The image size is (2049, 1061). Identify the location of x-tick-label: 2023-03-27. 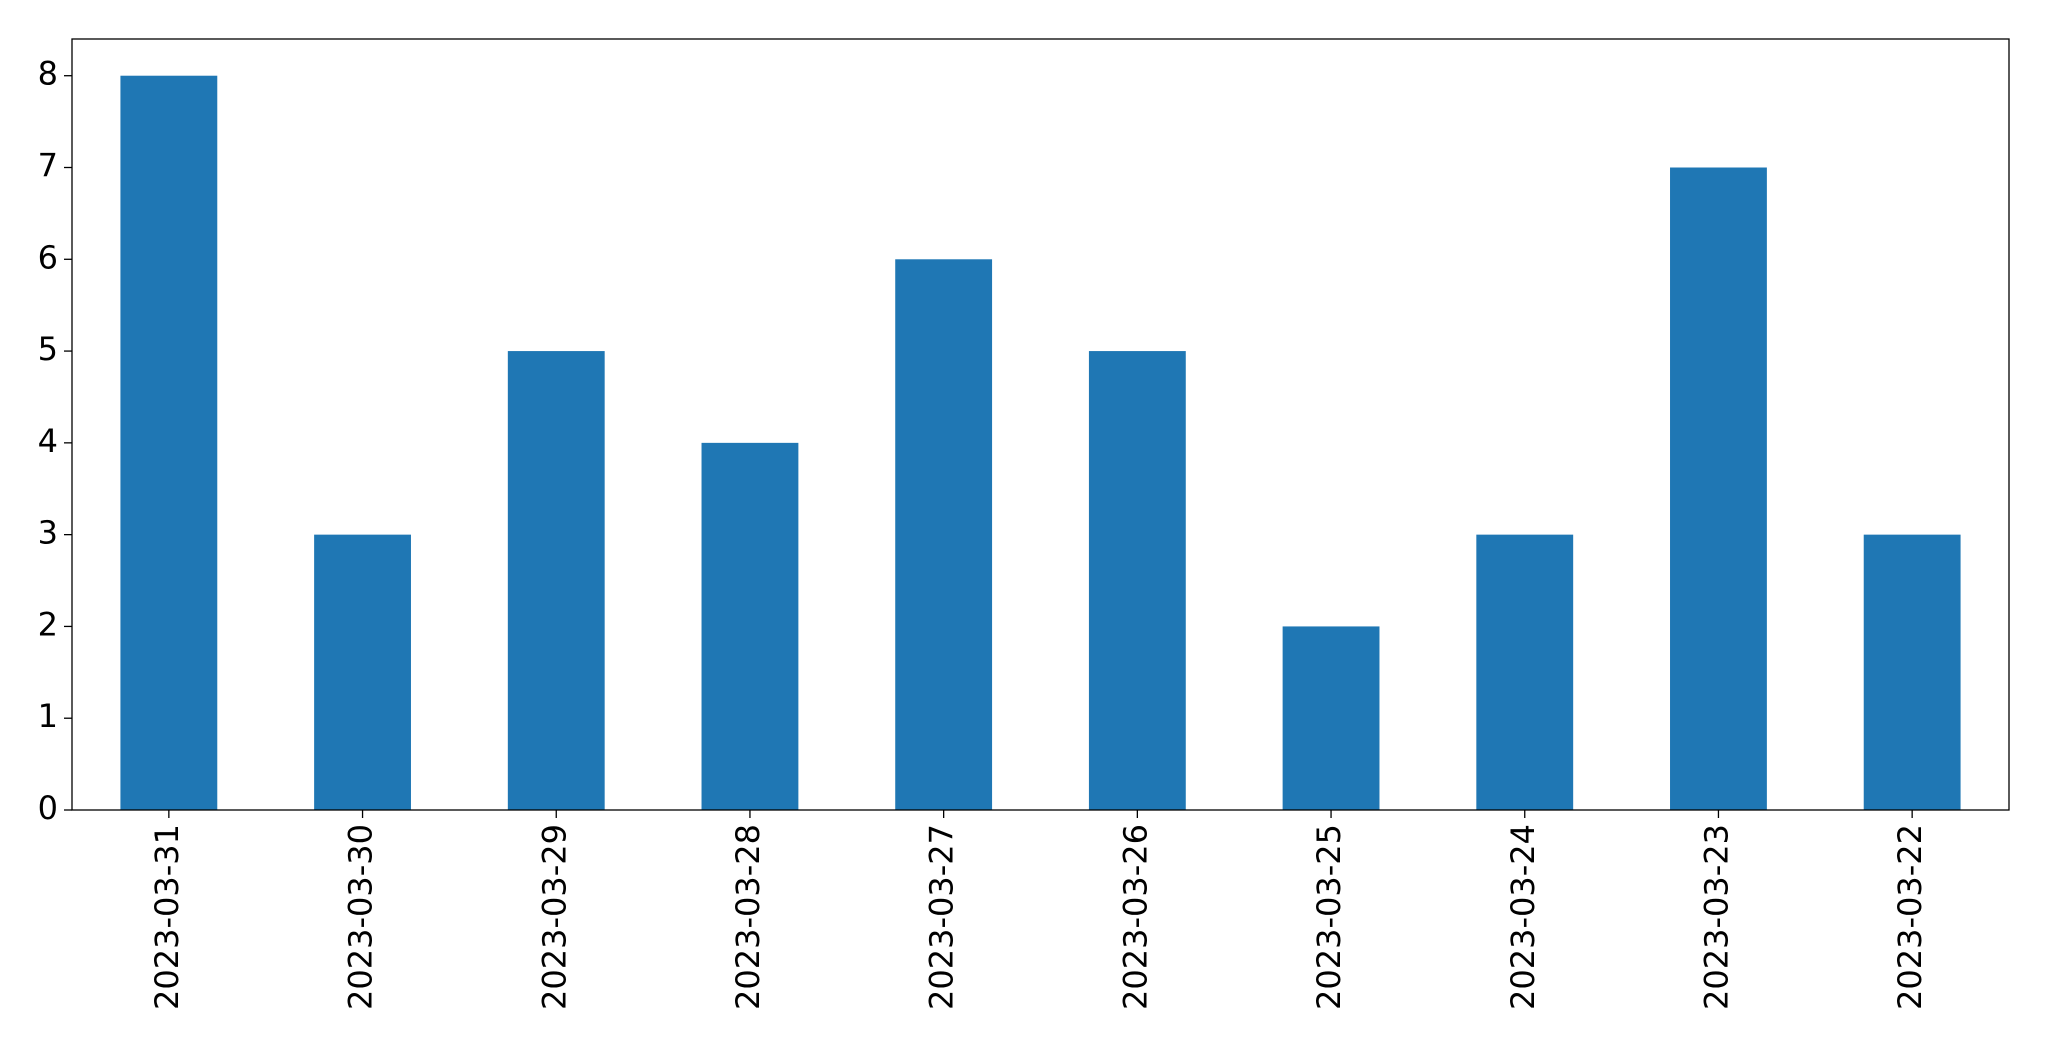
(942, 917).